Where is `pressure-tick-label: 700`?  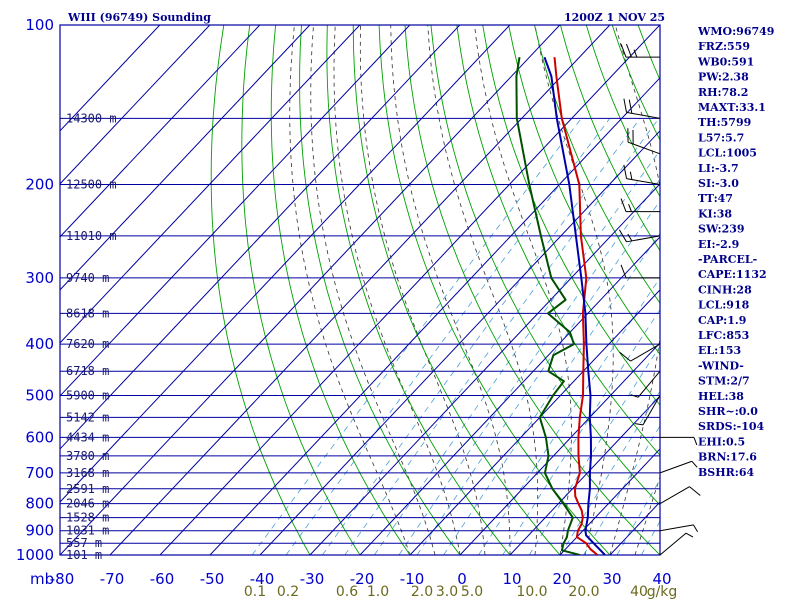 pressure-tick-label: 700 is located at coordinates (39, 473).